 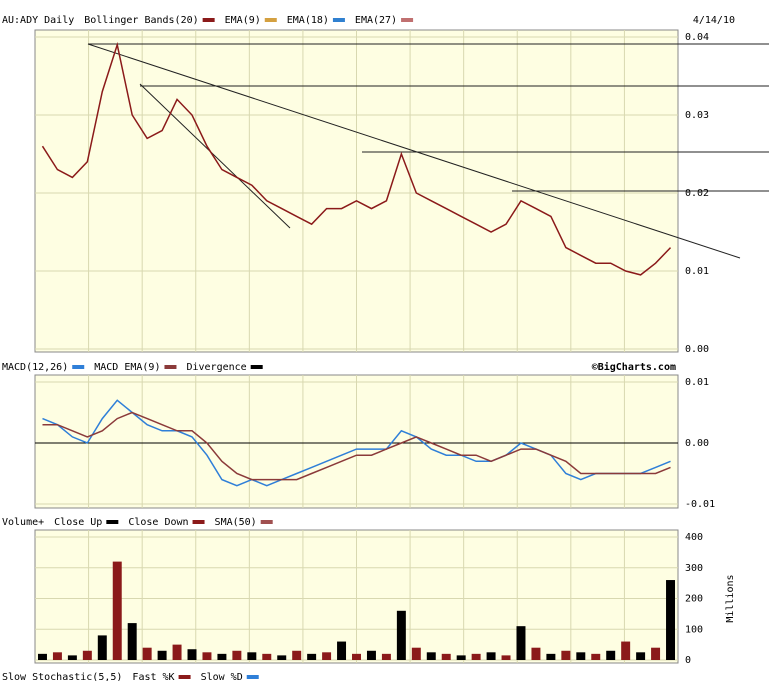 What do you see at coordinates (62, 676) in the screenshot?
I see `legend-label: Slow Stochastic(5,5)` at bounding box center [62, 676].